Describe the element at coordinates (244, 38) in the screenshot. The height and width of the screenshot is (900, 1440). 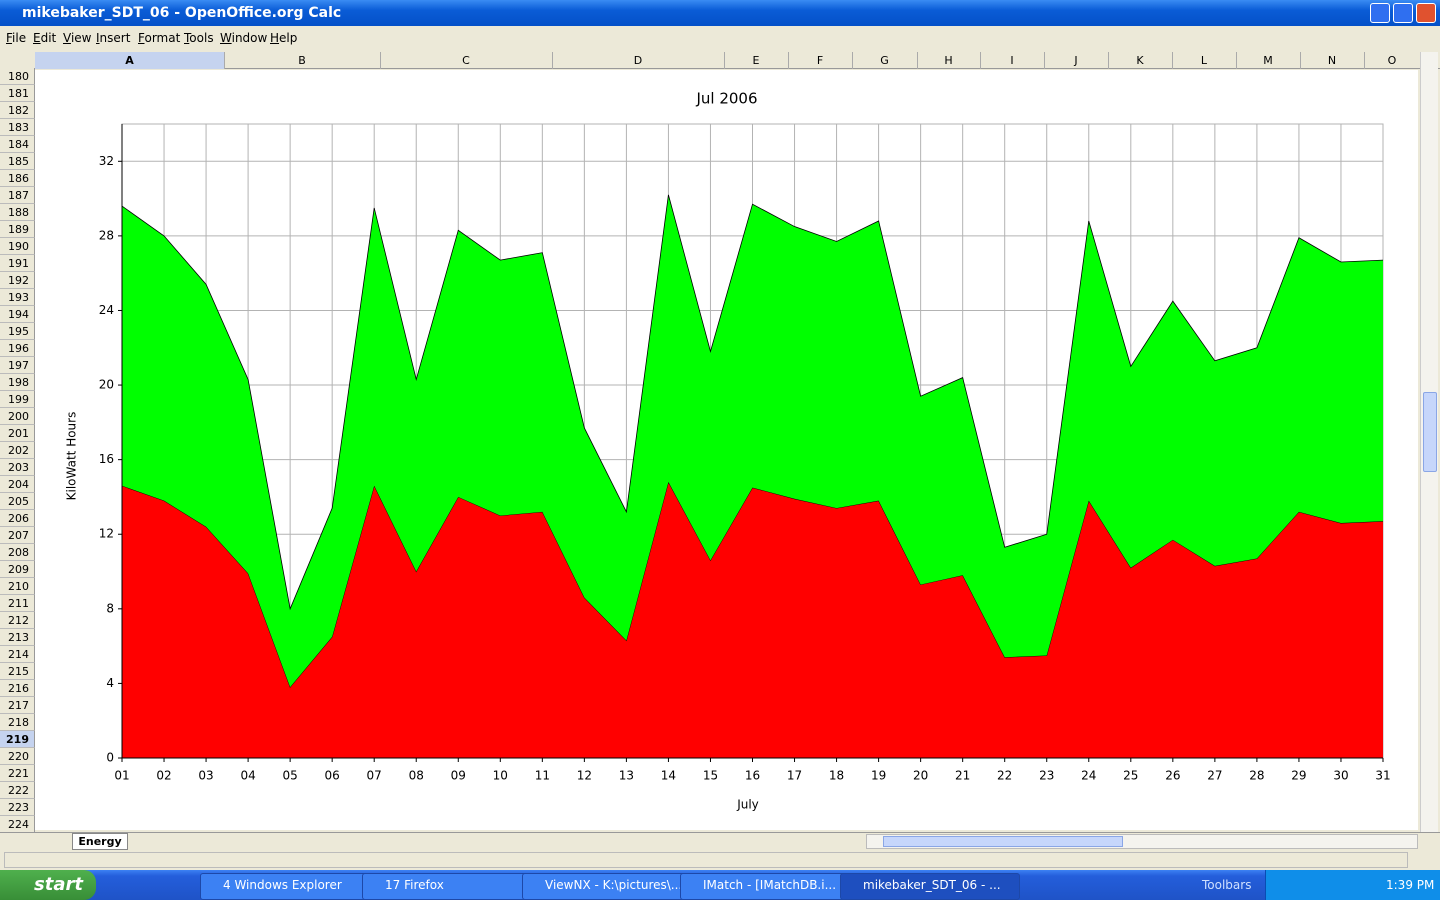
I see `menu-item: Window` at that location.